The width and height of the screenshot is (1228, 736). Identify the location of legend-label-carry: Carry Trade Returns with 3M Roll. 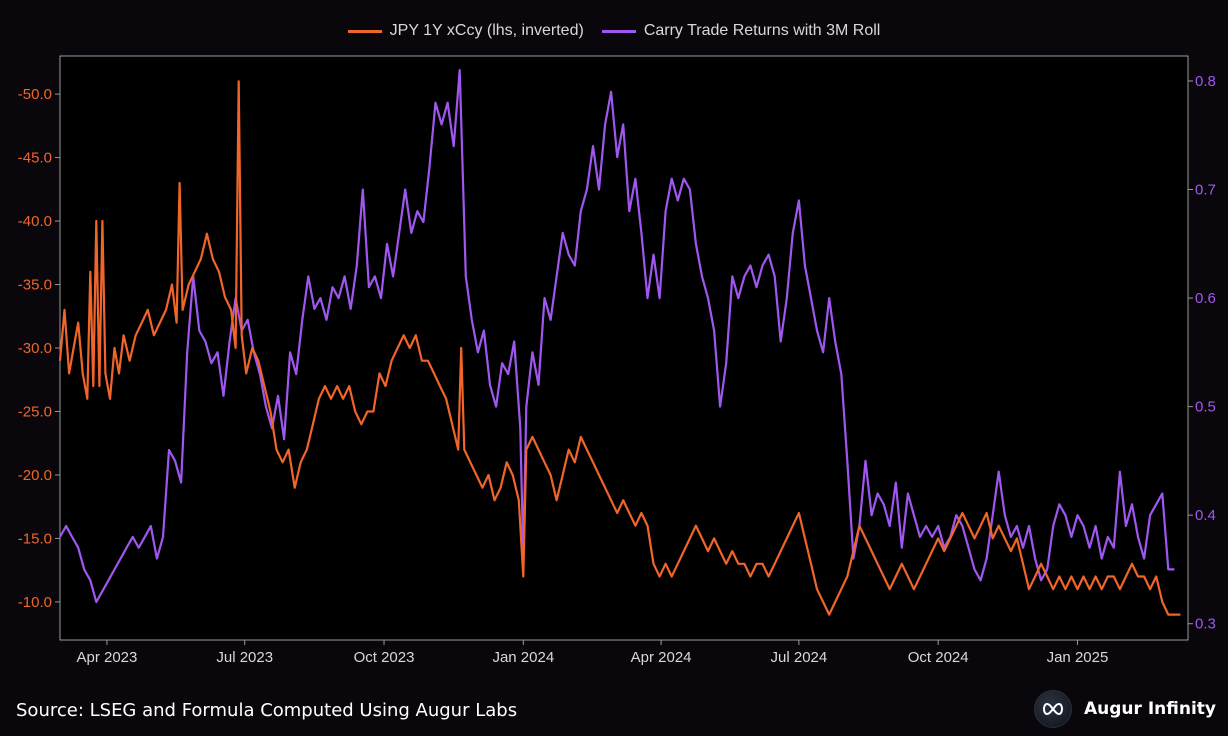
(762, 30).